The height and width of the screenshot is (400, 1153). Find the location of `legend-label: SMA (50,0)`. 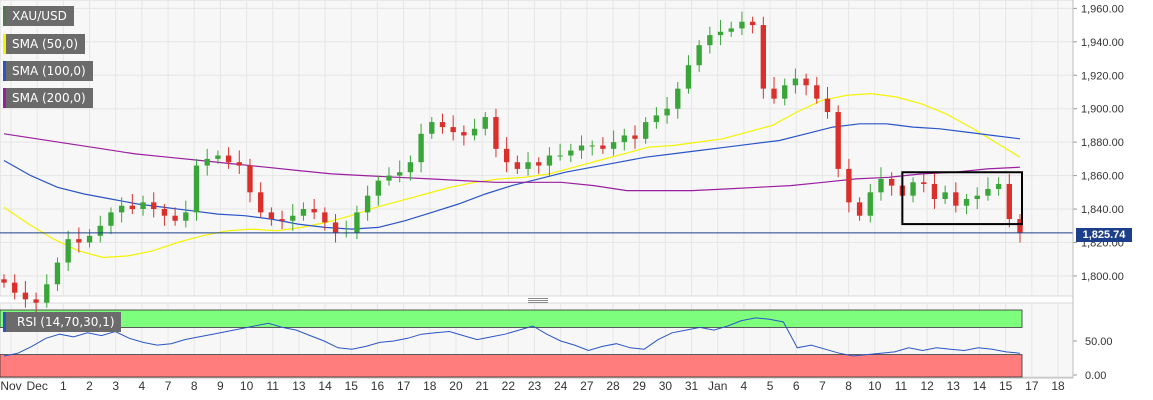

legend-label: SMA (50,0) is located at coordinates (45, 44).